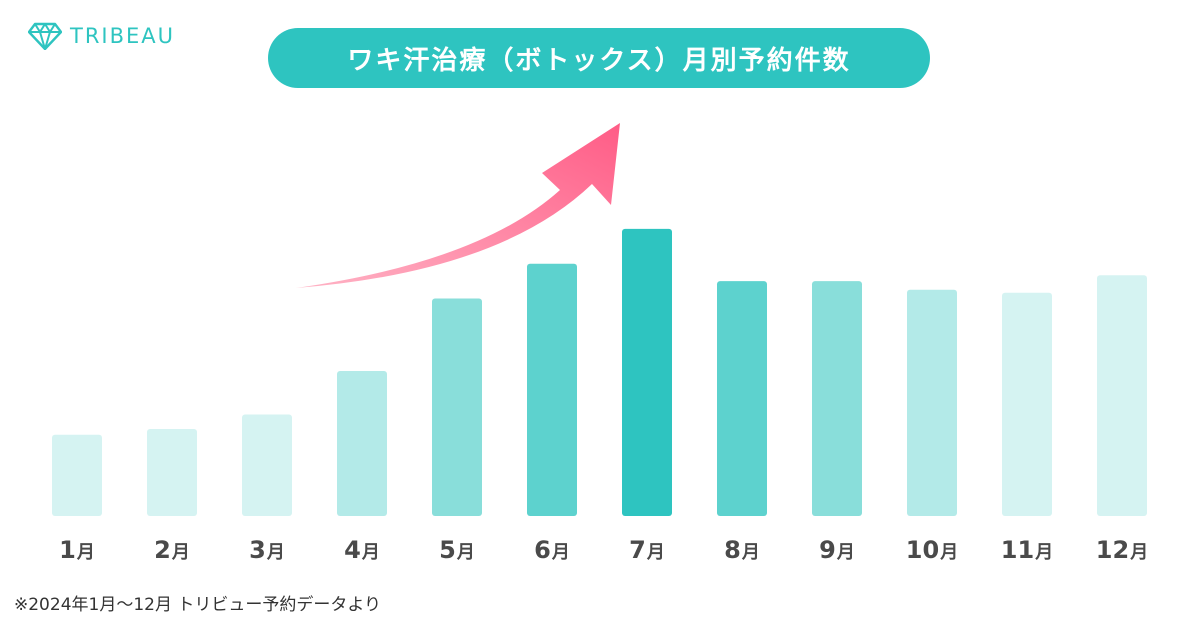  What do you see at coordinates (1122, 550) in the screenshot?
I see `x-tick-label: 12月` at bounding box center [1122, 550].